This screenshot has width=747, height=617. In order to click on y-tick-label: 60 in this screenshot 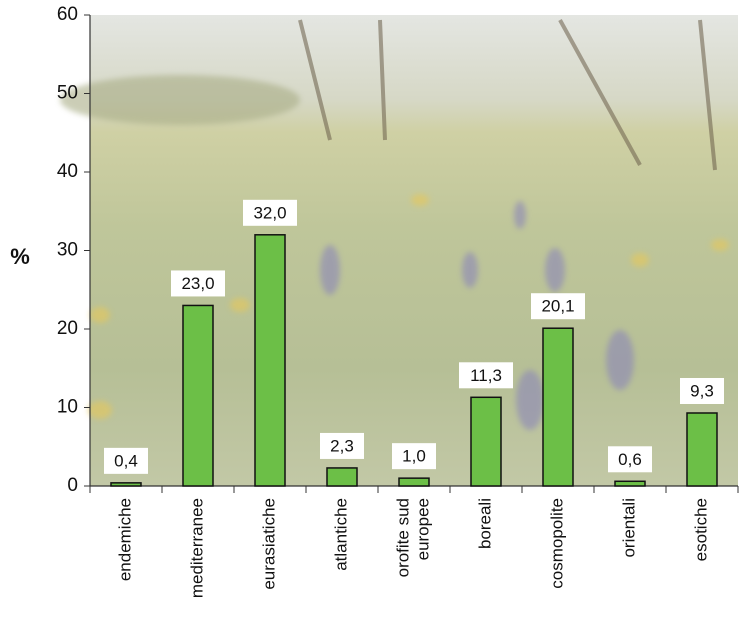, I will do `click(67, 14)`.